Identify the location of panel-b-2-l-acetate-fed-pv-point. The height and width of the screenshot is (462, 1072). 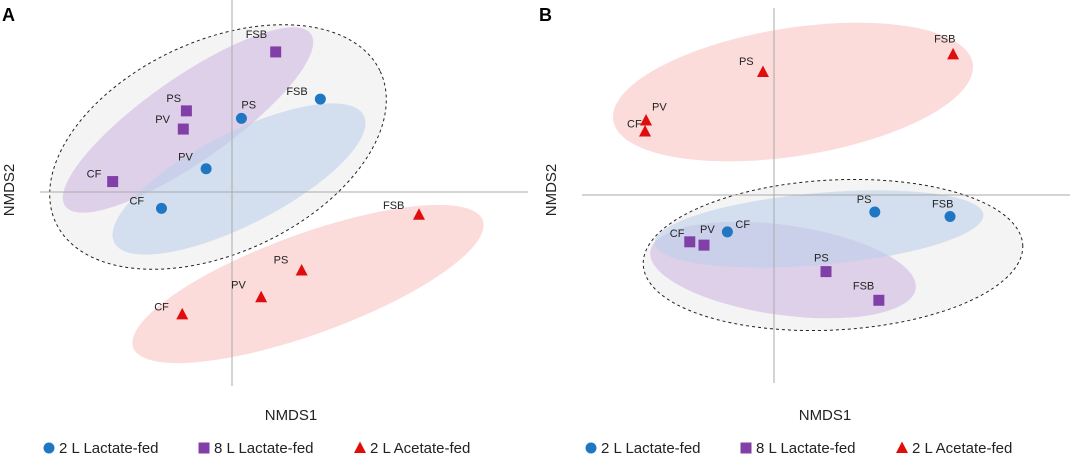
(646, 120).